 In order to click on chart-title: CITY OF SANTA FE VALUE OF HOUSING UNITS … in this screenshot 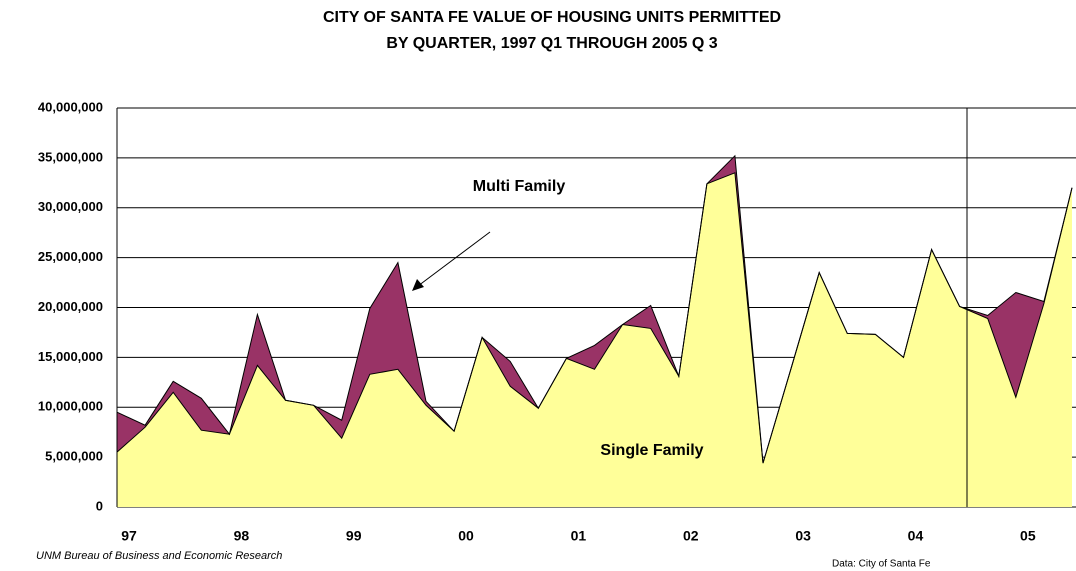, I will do `click(552, 17)`.